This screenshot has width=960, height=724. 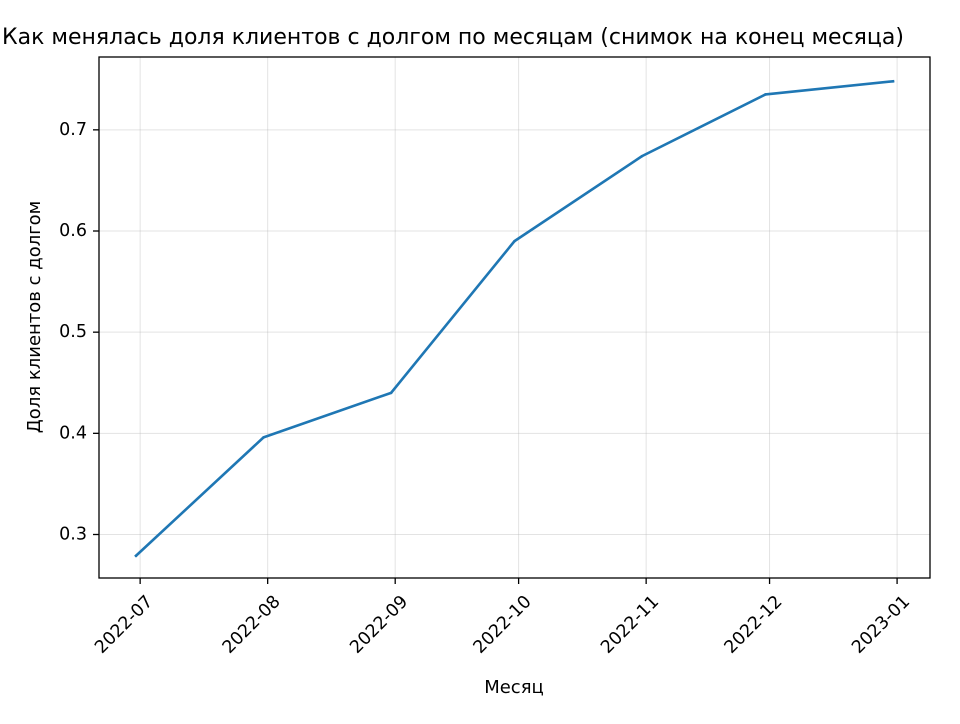 I want to click on y-tick-label: 0.6, so click(x=73, y=231).